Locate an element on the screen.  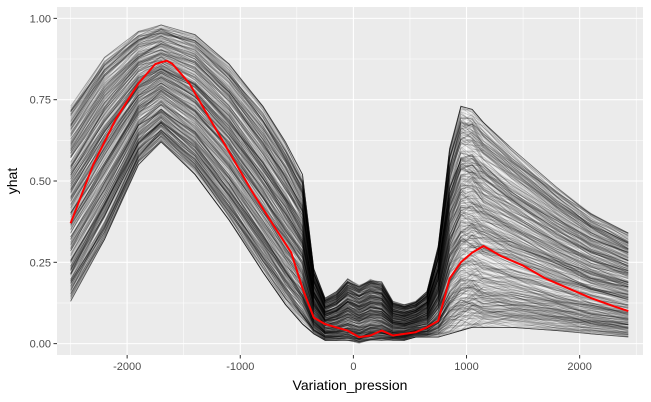
y-tick-label: 0.50 is located at coordinates (40, 182).